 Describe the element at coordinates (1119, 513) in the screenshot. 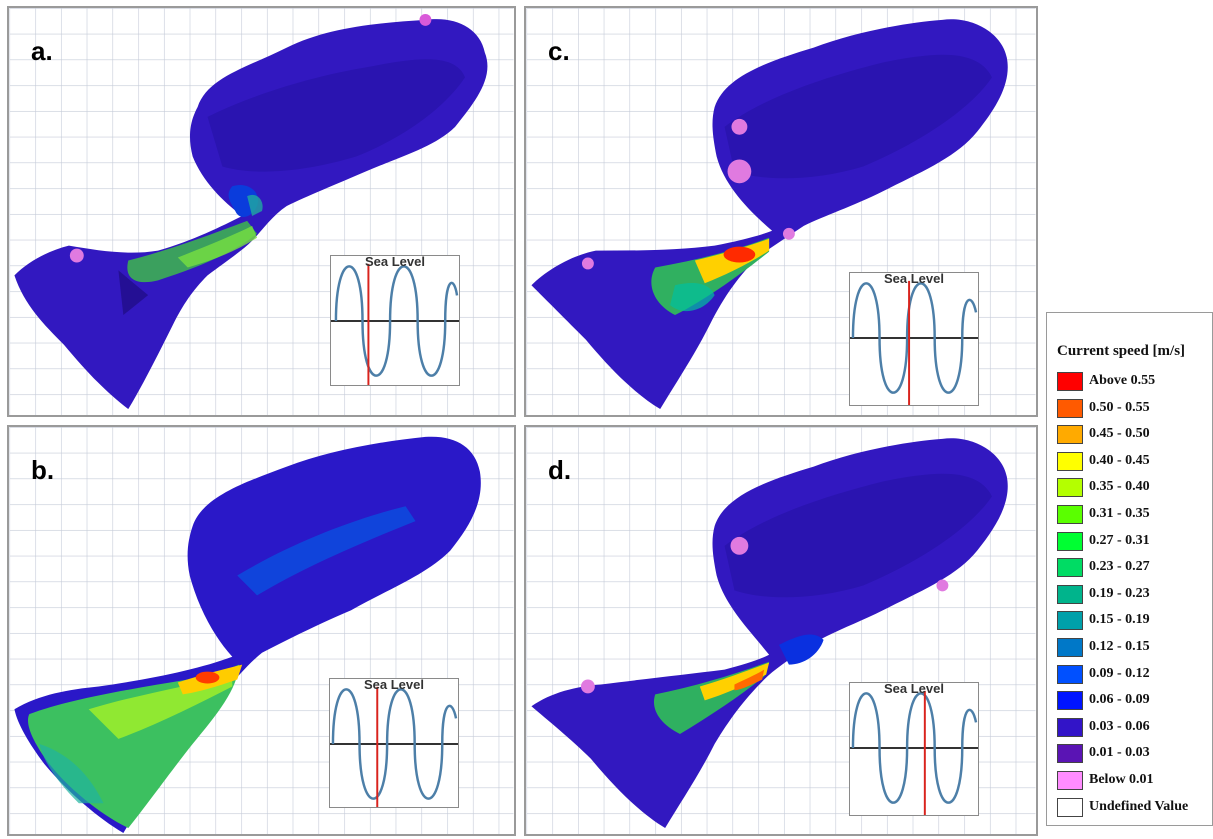

I see `legend-label: 0.31 - 0.35` at that location.